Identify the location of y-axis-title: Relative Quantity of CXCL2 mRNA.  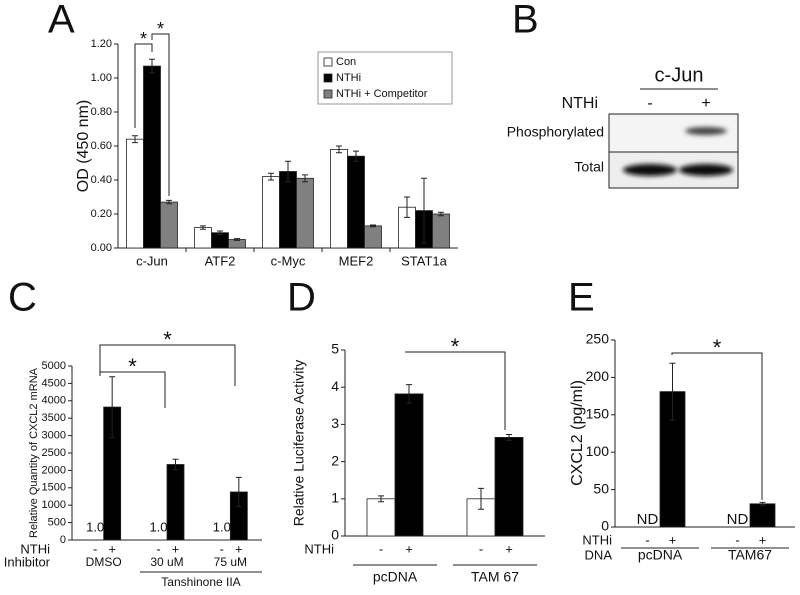
(34, 452).